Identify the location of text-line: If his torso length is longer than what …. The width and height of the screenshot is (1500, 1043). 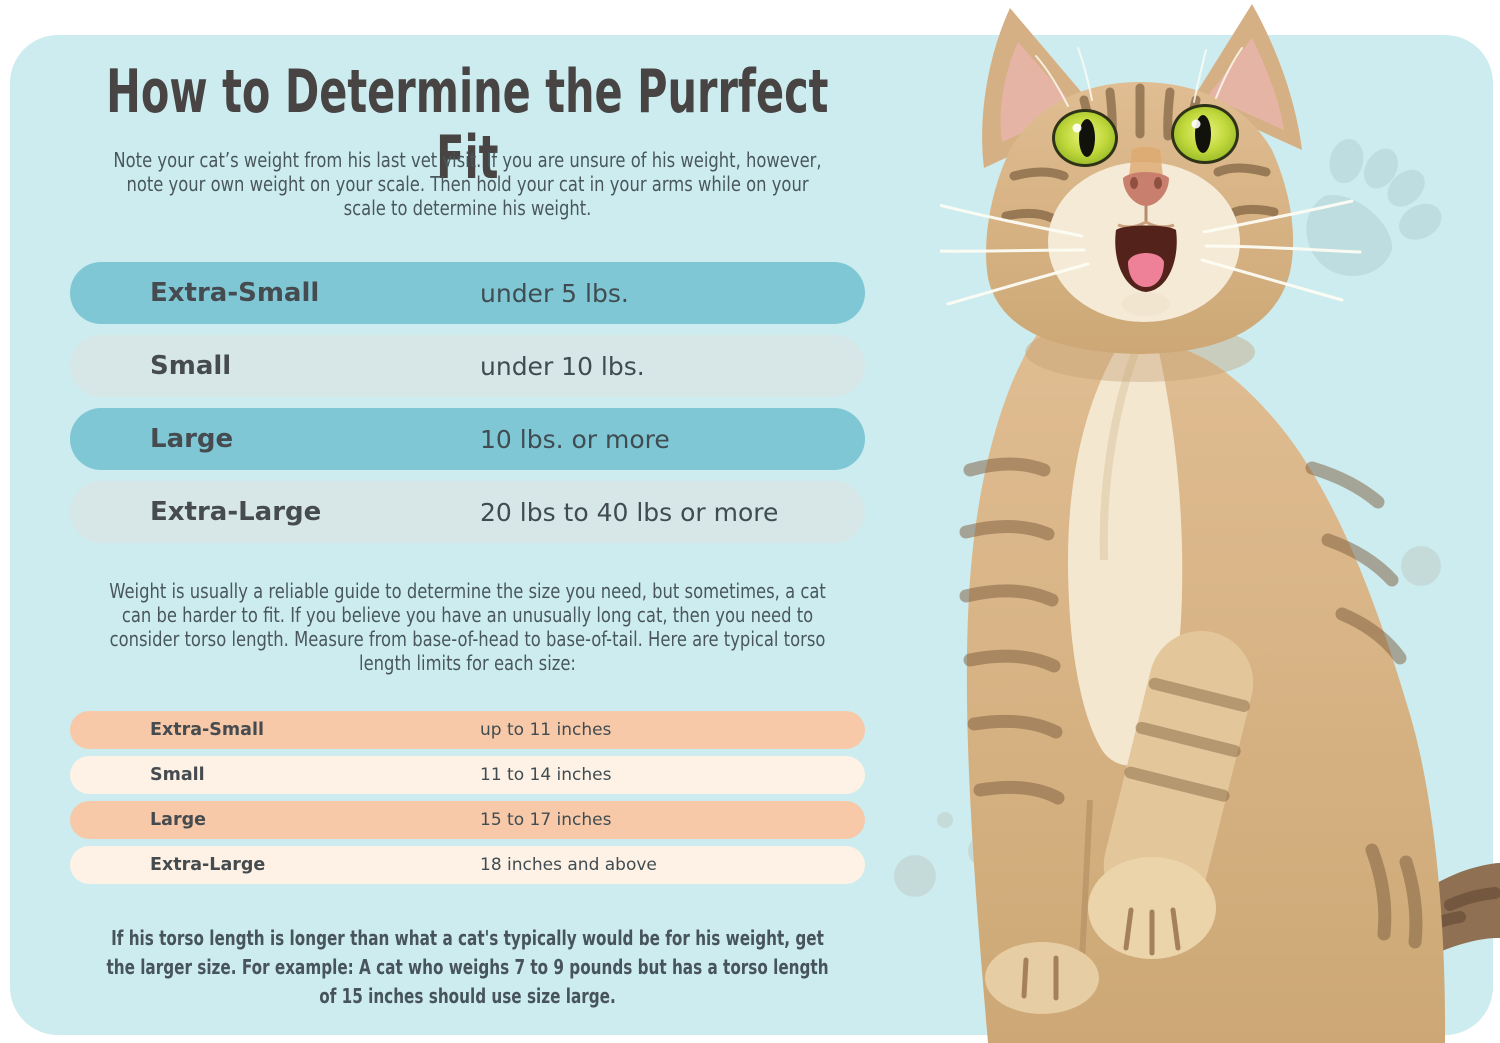
(467, 938).